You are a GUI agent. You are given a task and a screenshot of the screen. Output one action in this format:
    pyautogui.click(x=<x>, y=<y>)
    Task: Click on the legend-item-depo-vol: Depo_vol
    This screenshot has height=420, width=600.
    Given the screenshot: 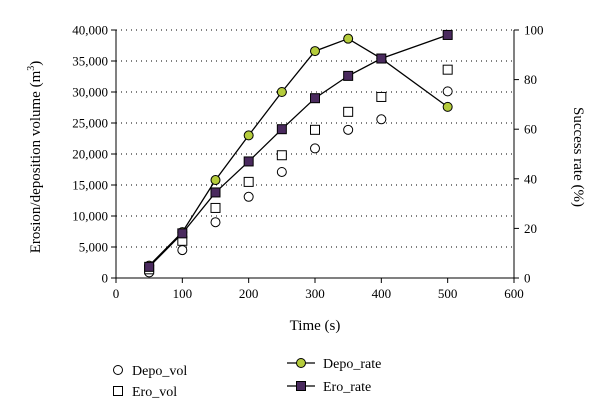 What is the action you would take?
    pyautogui.click(x=150, y=371)
    